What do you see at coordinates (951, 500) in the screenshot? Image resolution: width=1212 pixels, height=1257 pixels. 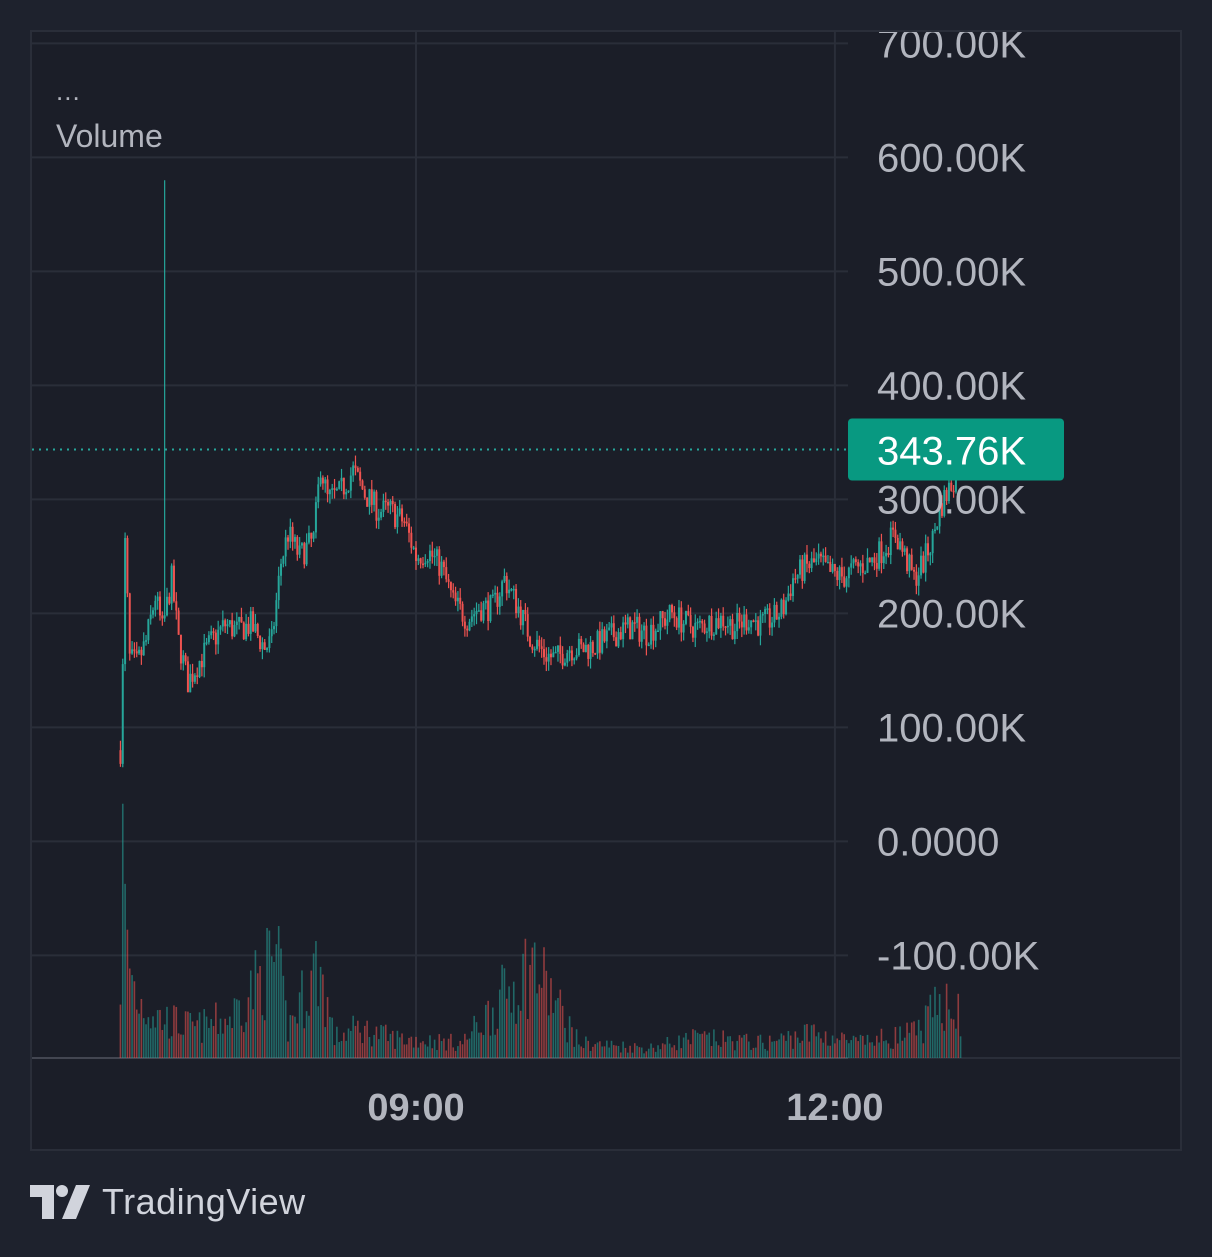 I see `price-tick-label: 300.00K` at bounding box center [951, 500].